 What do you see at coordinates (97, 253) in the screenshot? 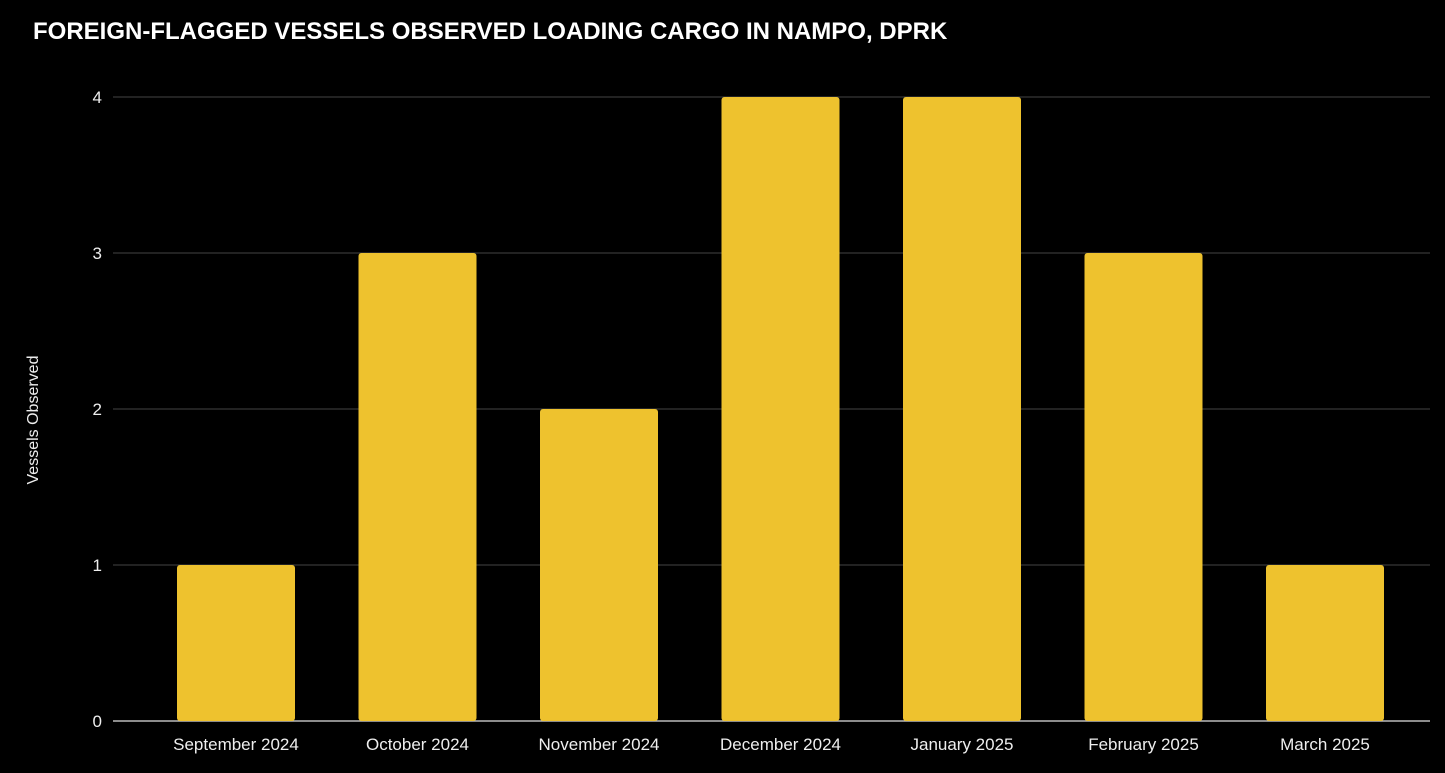
I see `y-tick-label: 3` at bounding box center [97, 253].